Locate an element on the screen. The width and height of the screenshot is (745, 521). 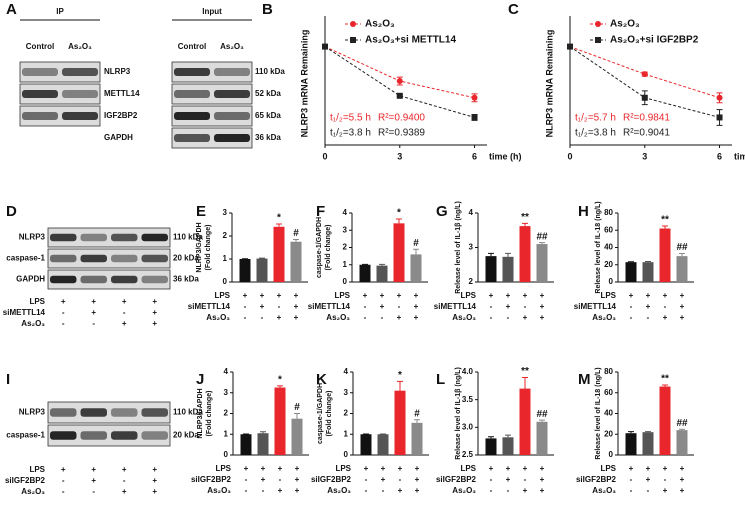
row-label: caspase-1 is located at coordinates (25, 435).